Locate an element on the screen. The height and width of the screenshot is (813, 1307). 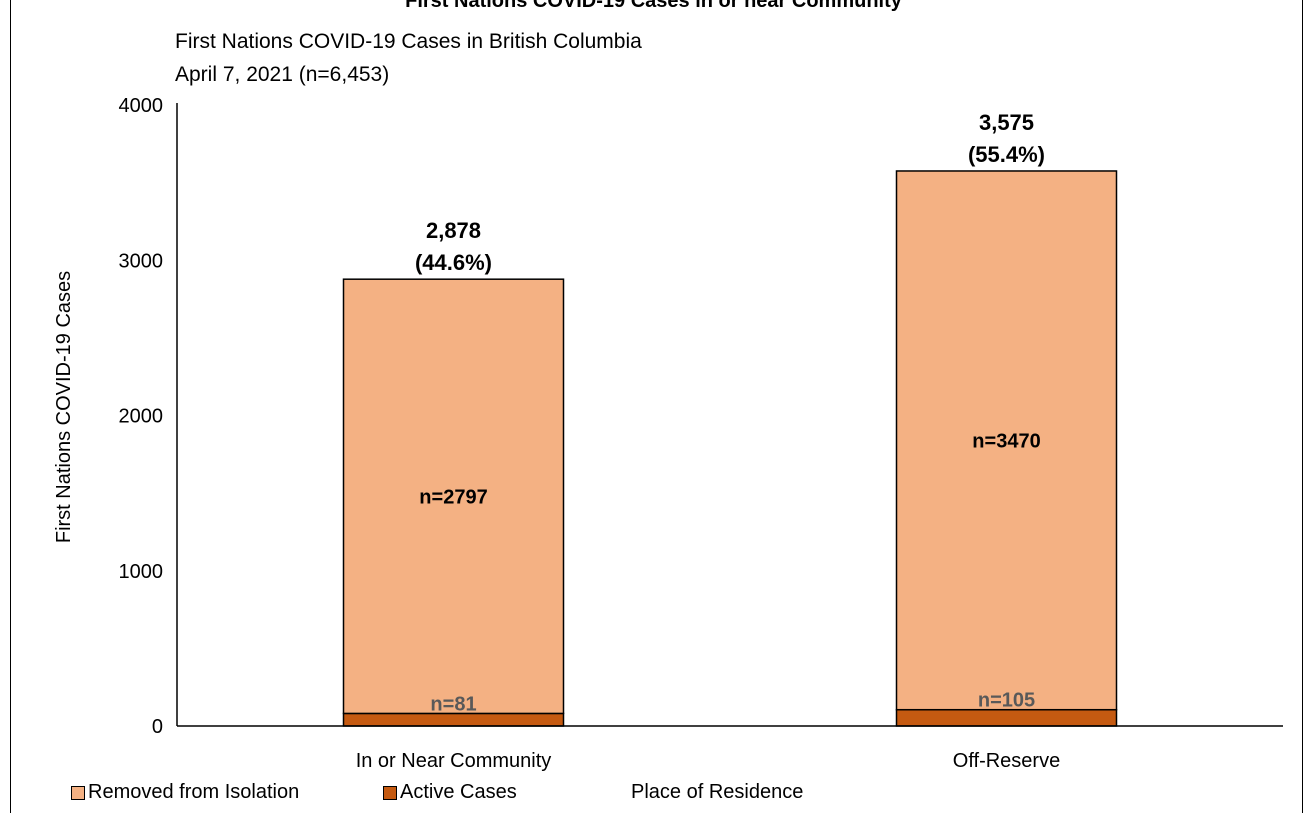
legend-item-removed: Removed from Isolation is located at coordinates (185, 792).